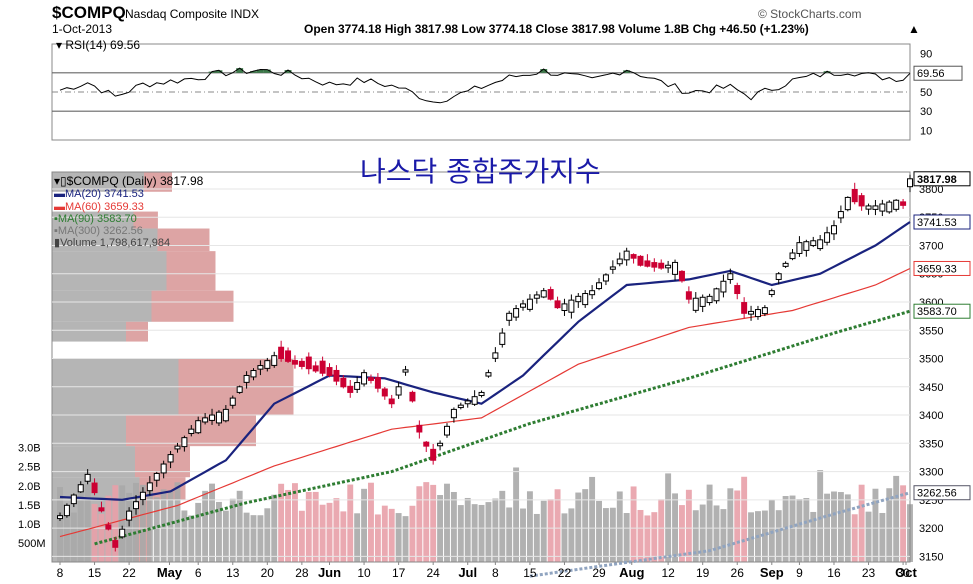  Describe the element at coordinates (97, 218) in the screenshot. I see `legend-ma90-text: MA(90) 3583.70` at that location.